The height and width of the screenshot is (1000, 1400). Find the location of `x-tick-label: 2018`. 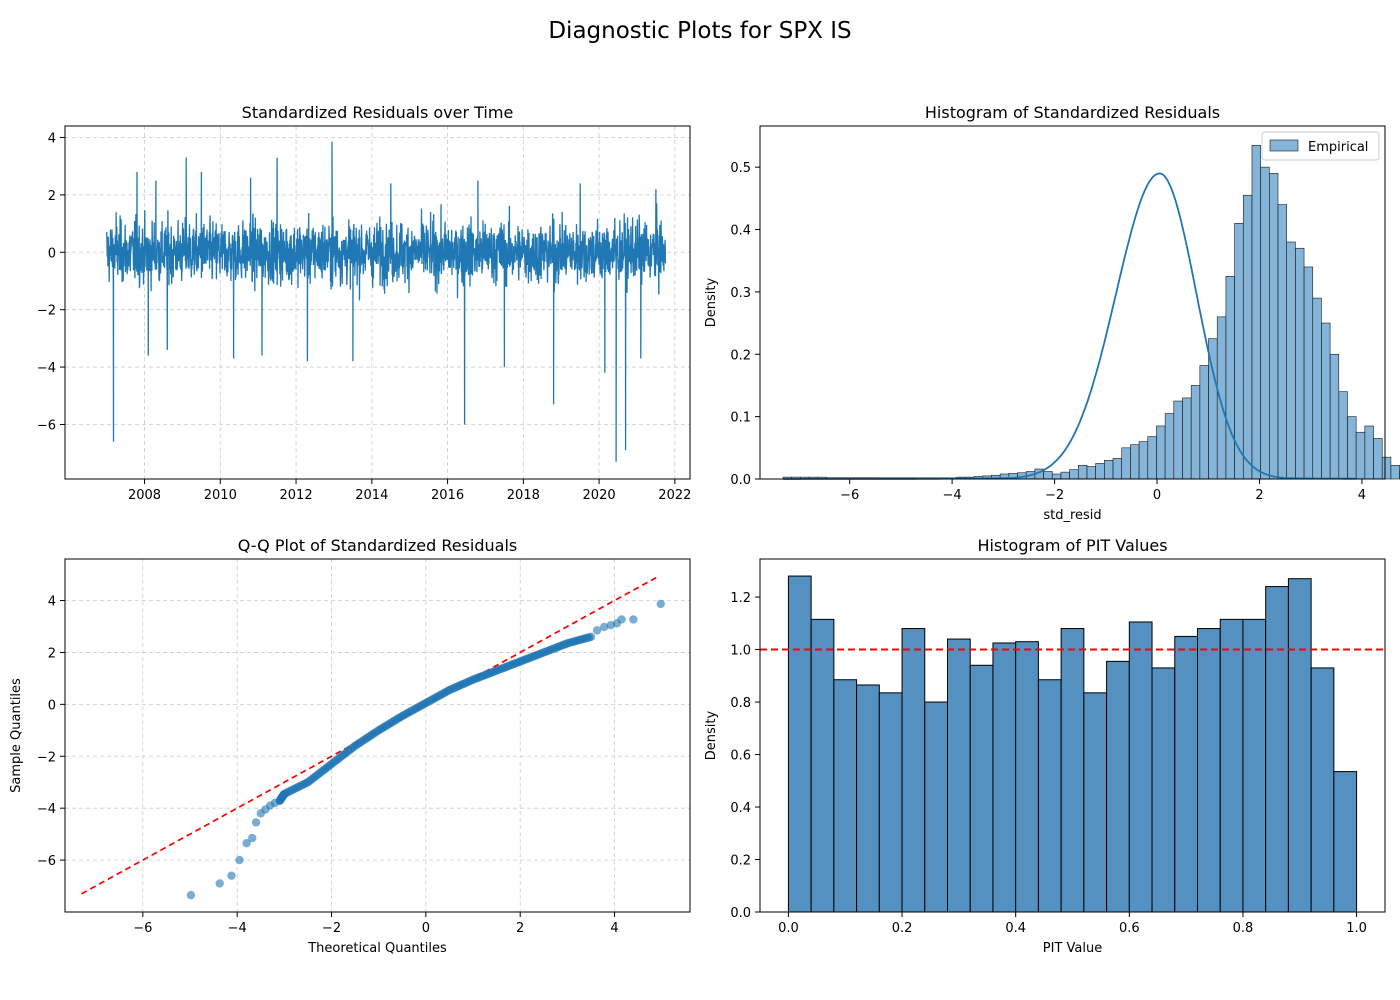

x-tick-label: 2018 is located at coordinates (523, 495).